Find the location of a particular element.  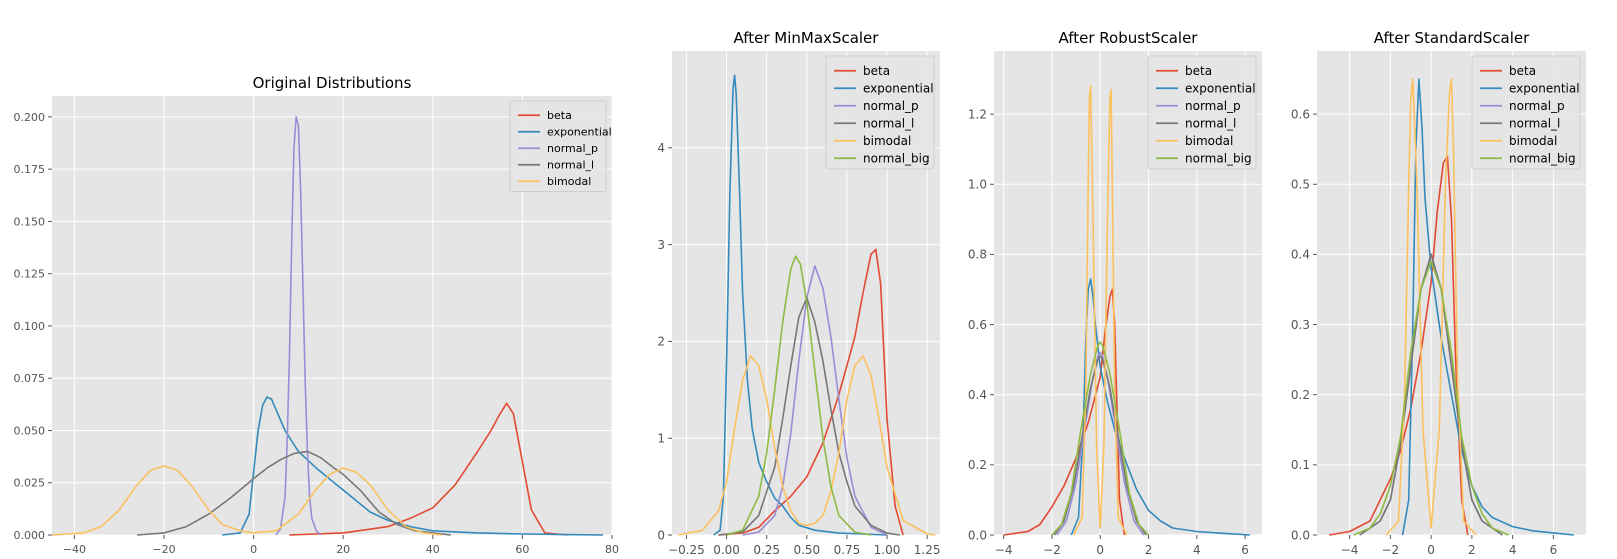

x-tick-label: 1.25 is located at coordinates (927, 550).